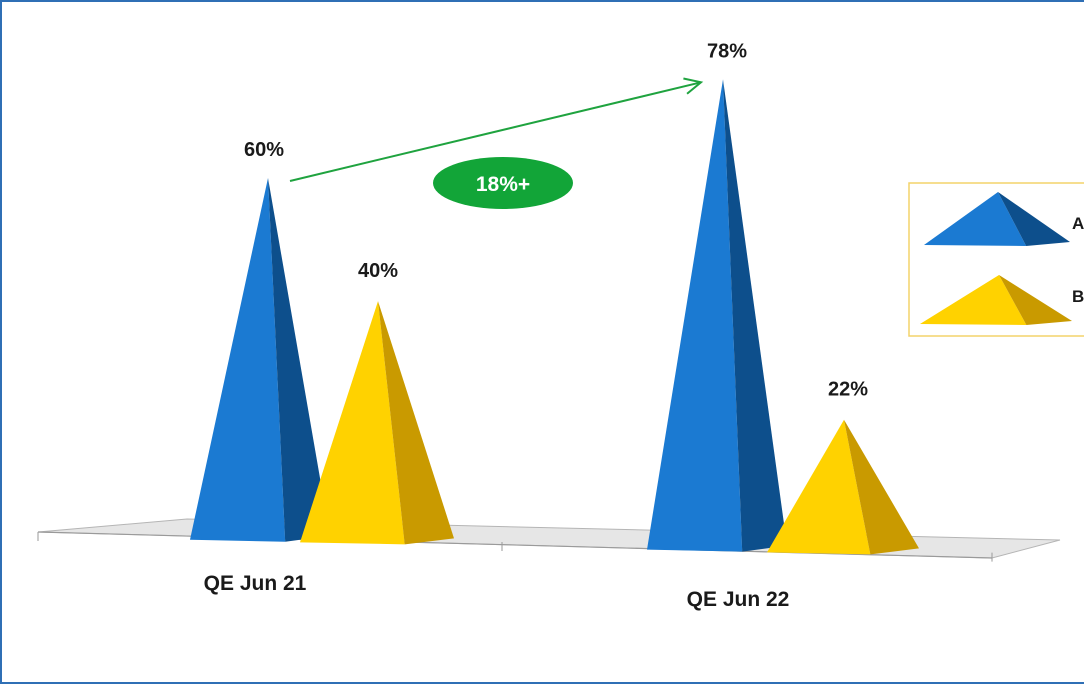  I want to click on growth-badge-text: 18%+, so click(503, 184).